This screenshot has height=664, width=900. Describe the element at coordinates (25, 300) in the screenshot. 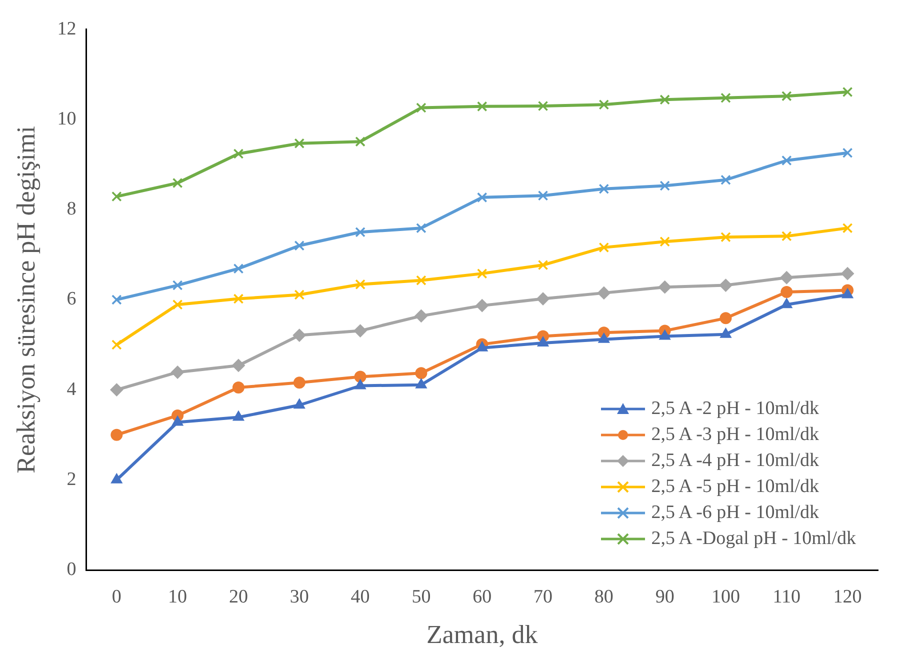

I see `y-axis-title: Reaksiyon süresince pH degişimi` at that location.